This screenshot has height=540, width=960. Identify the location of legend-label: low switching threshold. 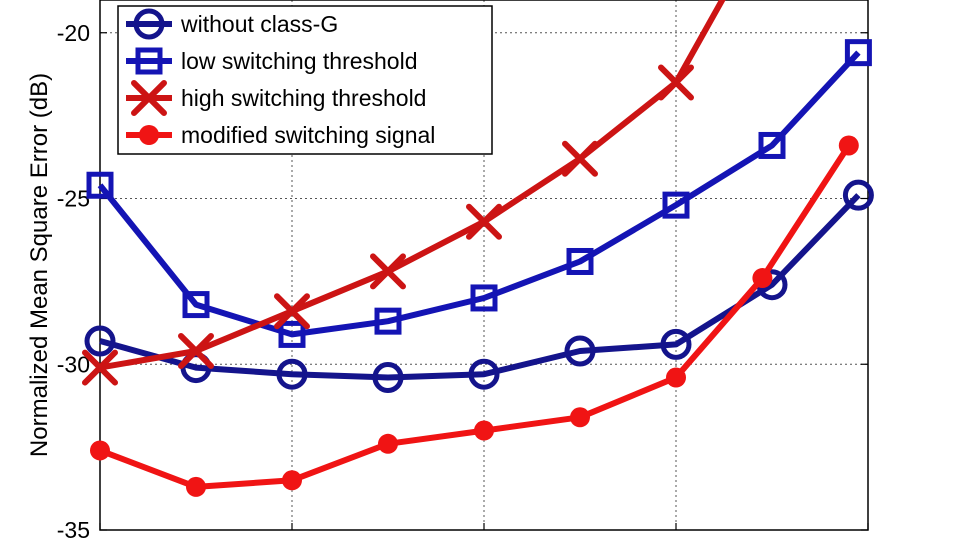
(299, 61).